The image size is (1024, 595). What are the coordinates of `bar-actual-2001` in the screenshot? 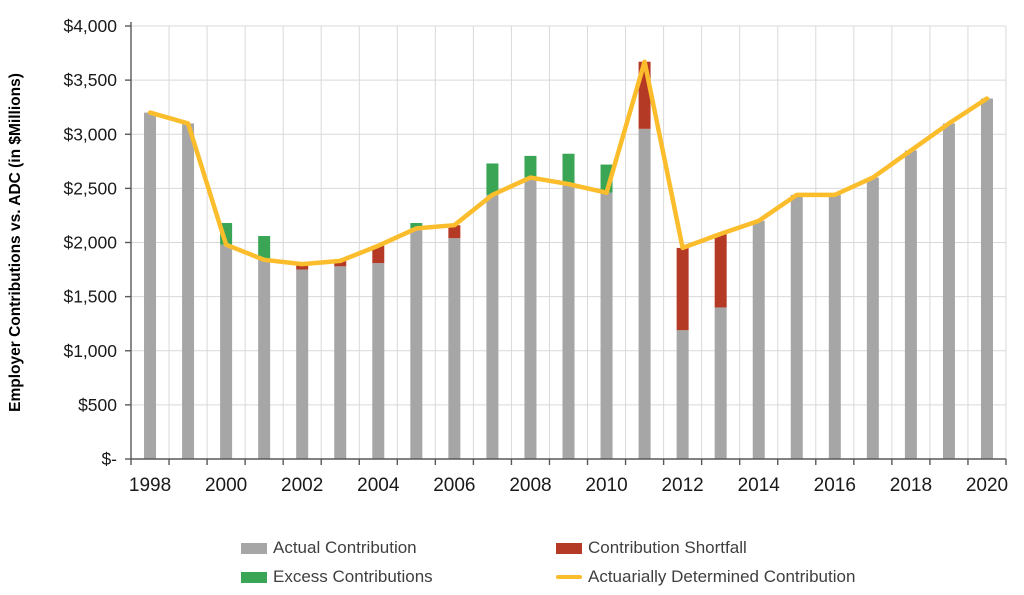 It's located at (264, 359).